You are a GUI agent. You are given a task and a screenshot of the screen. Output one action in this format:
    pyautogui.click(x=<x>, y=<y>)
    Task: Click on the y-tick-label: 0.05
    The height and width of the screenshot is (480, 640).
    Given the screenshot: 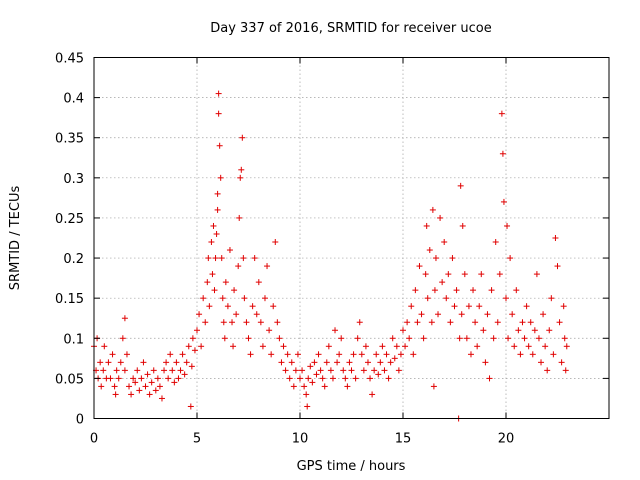 What is the action you would take?
    pyautogui.click(x=69, y=379)
    